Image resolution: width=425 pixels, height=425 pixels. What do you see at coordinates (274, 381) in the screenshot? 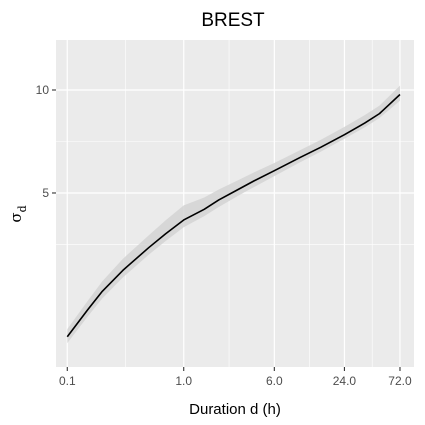
I see `x-tick-label: 6.0` at bounding box center [274, 381].